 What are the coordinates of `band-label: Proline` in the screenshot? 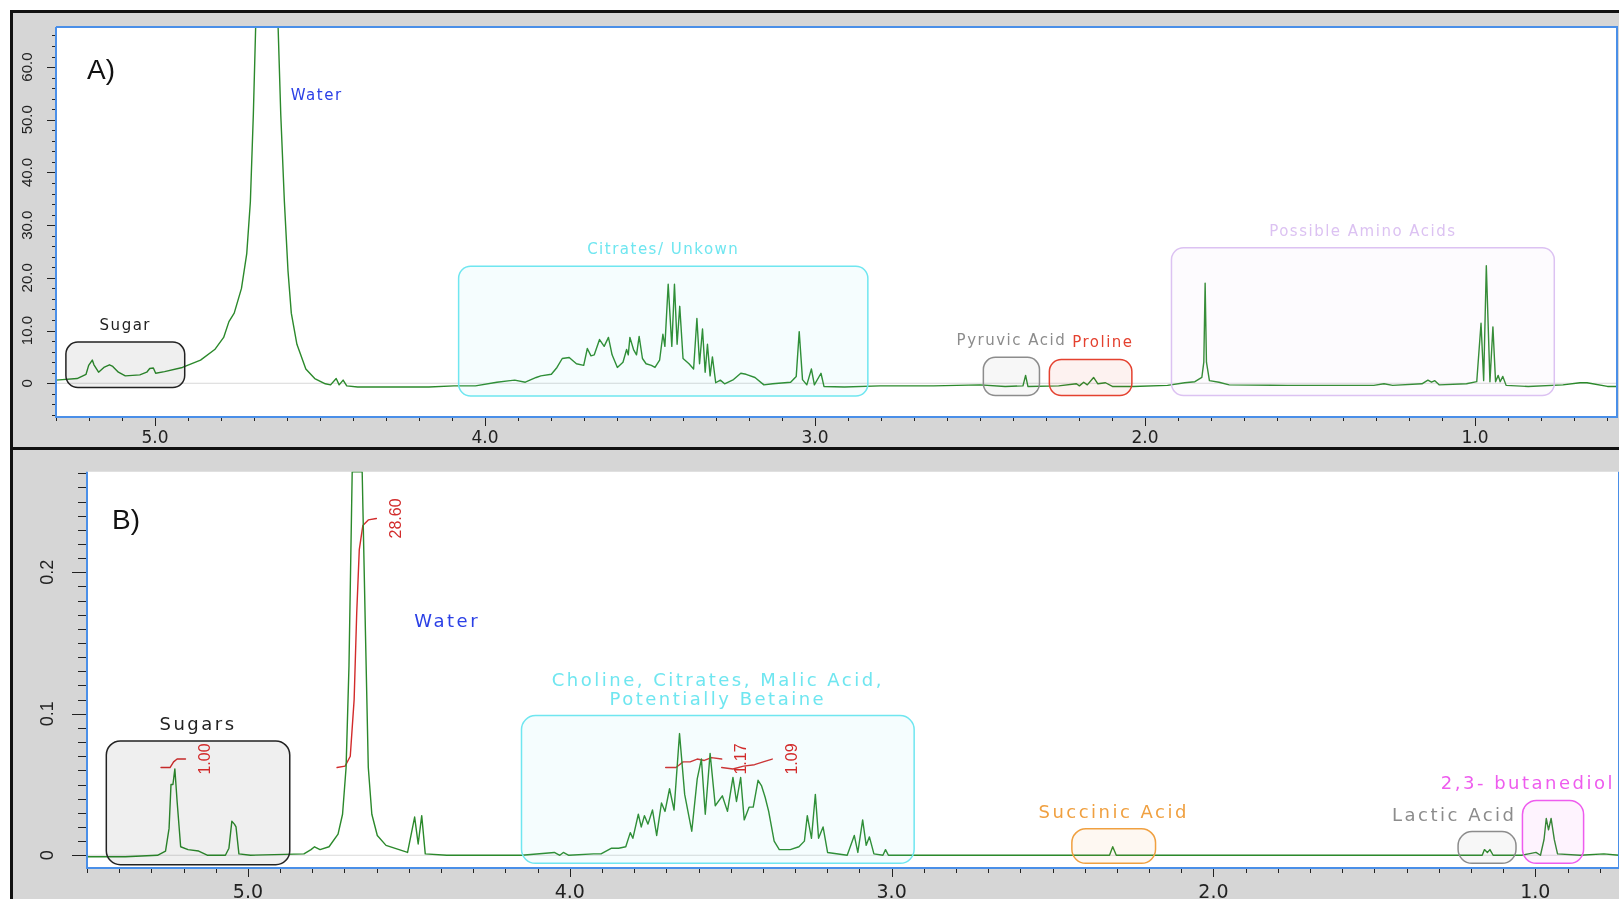 It's located at (1103, 342).